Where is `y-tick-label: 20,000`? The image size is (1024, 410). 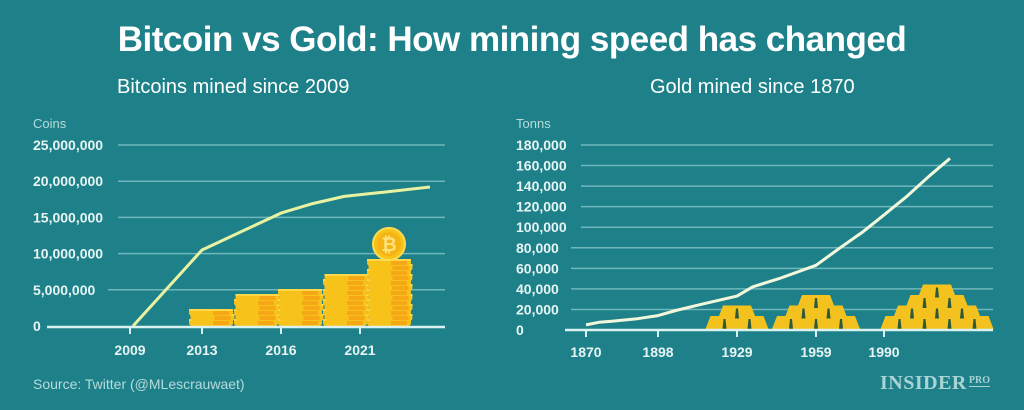 y-tick-label: 20,000 is located at coordinates (537, 309).